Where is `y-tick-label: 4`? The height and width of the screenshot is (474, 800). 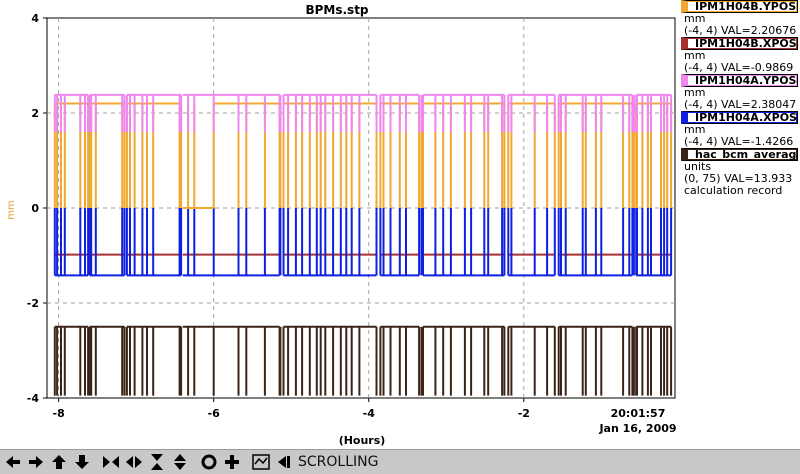 y-tick-label: 4 is located at coordinates (35, 18).